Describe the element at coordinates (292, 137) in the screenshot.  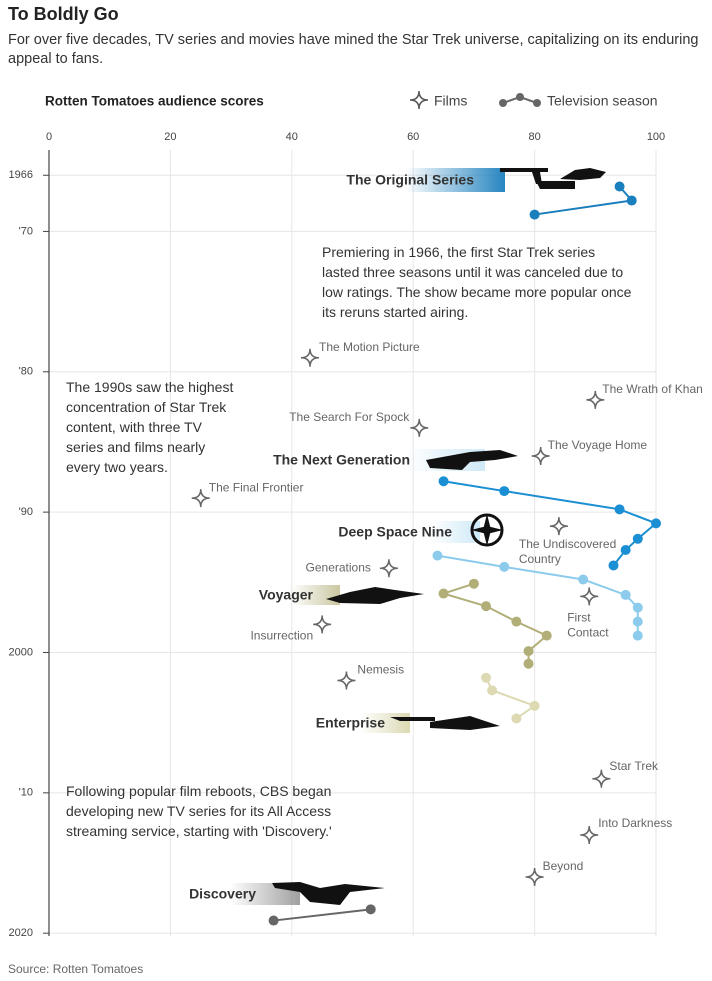
I see `x-tick-label: 40` at that location.